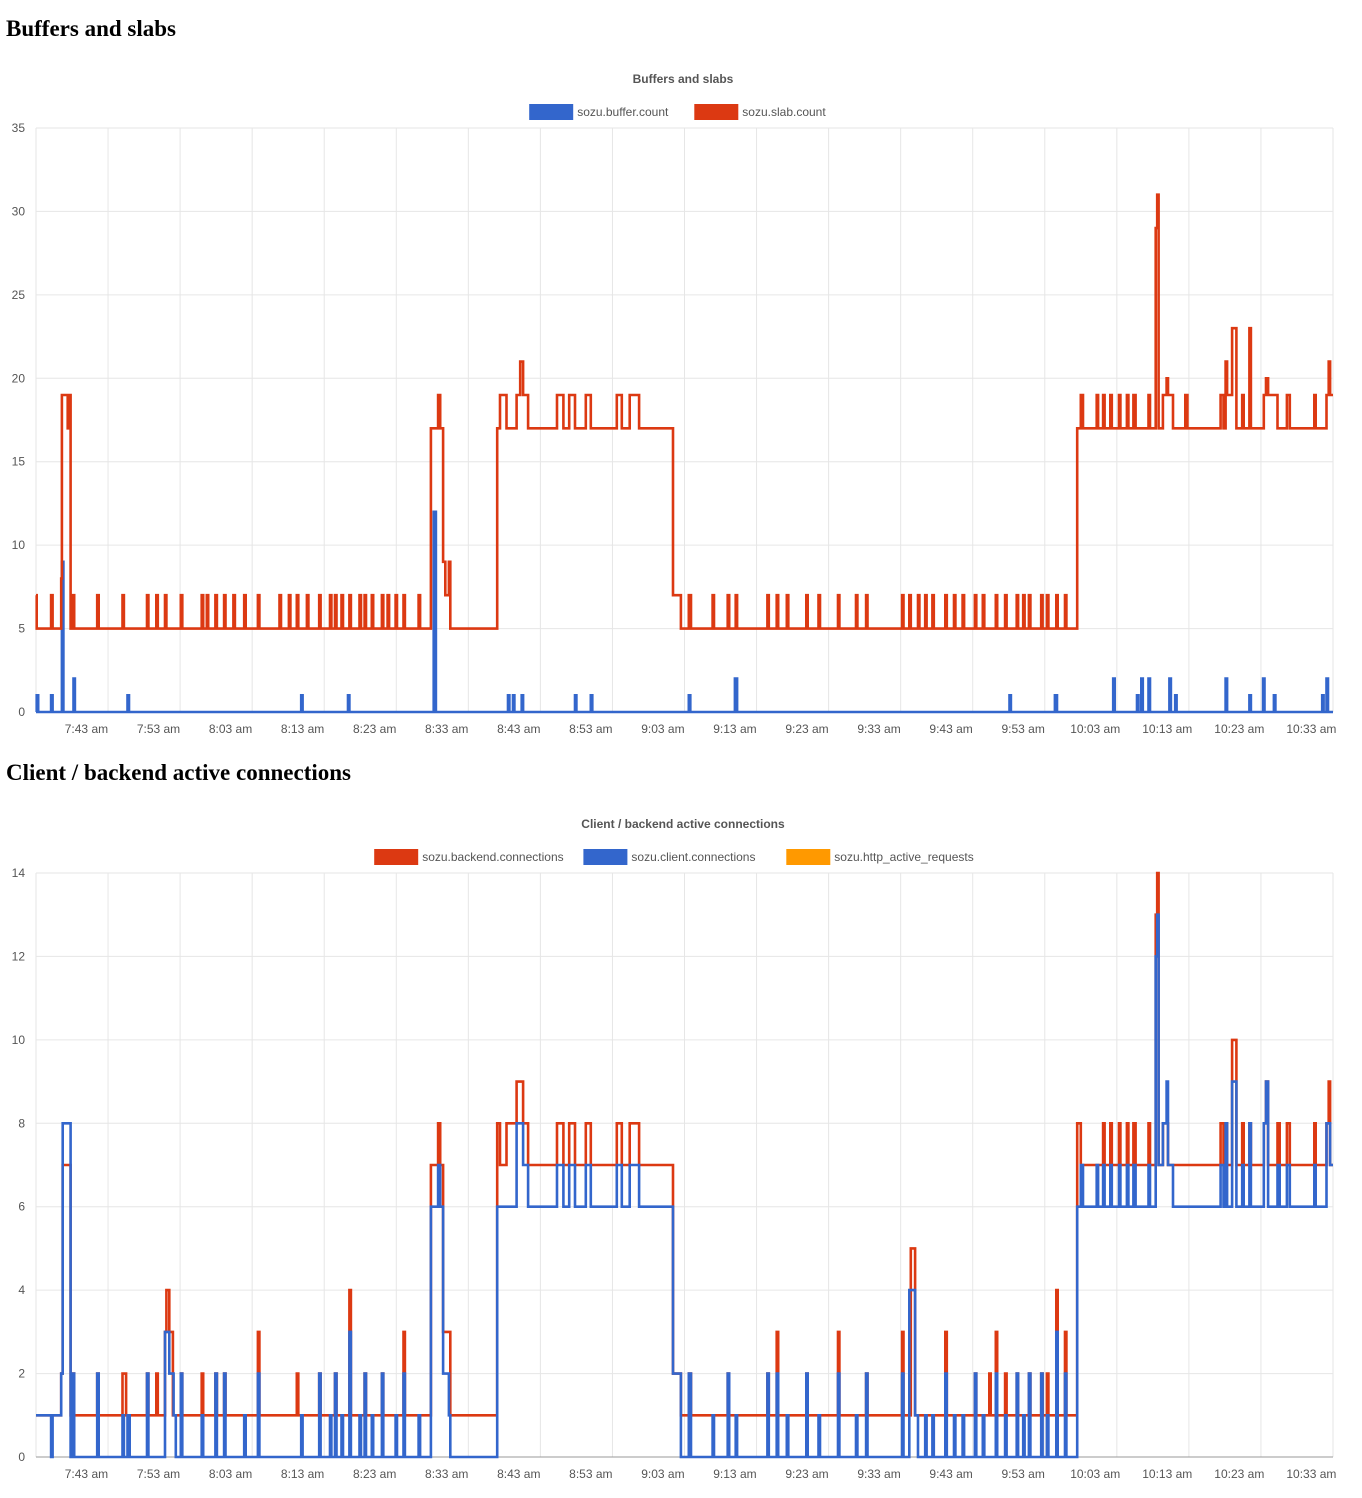  I want to click on section-heading-buffers: Buffers and slabs, so click(91, 28).